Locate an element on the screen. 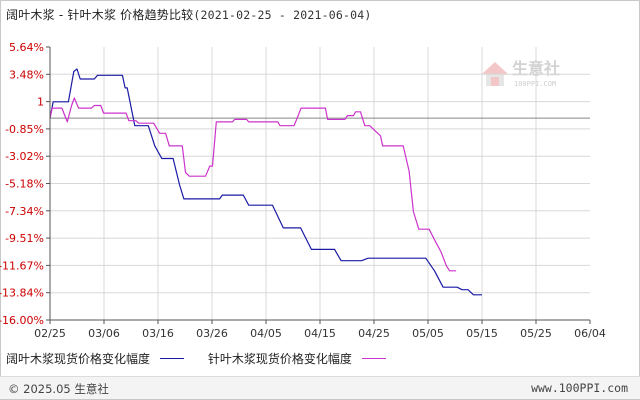 The image size is (640, 400). x-tick-label: 03/16 is located at coordinates (158, 333).